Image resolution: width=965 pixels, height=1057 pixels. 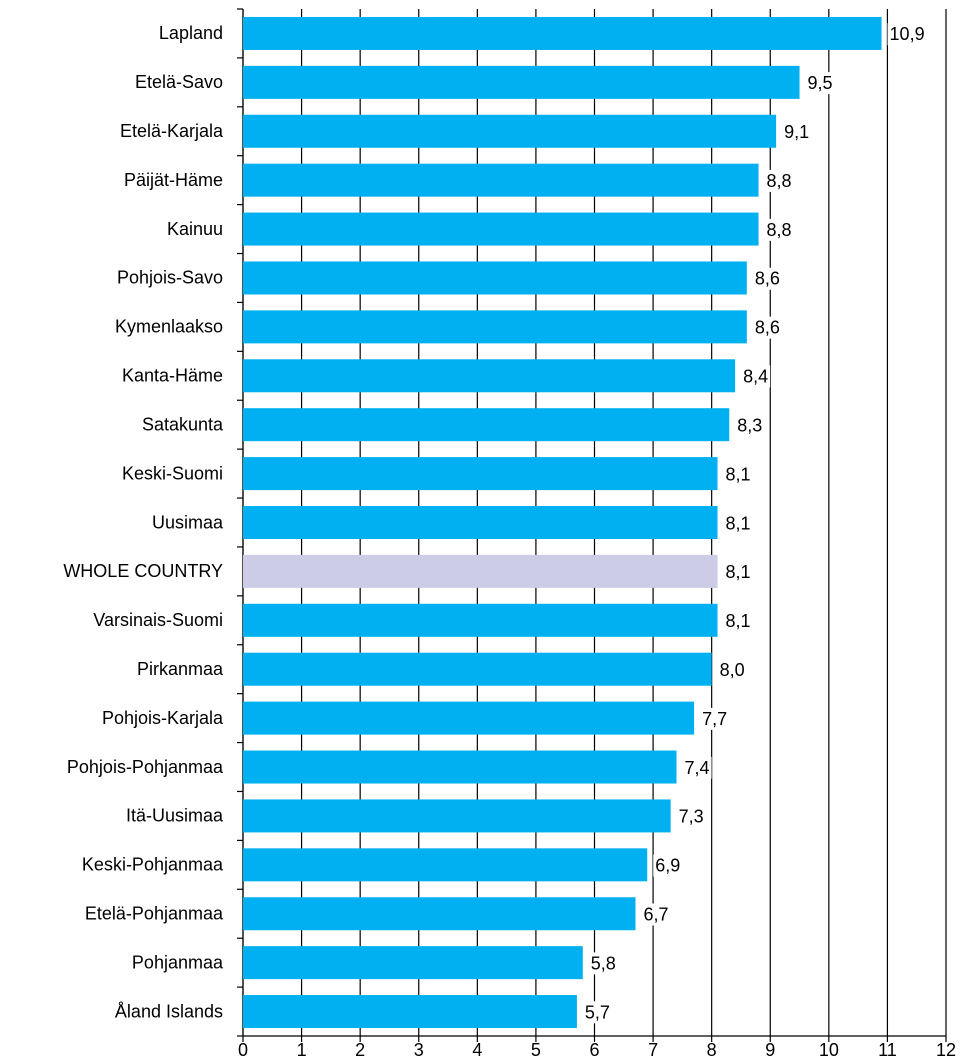 I want to click on value-label: 6,7, so click(x=656, y=914).